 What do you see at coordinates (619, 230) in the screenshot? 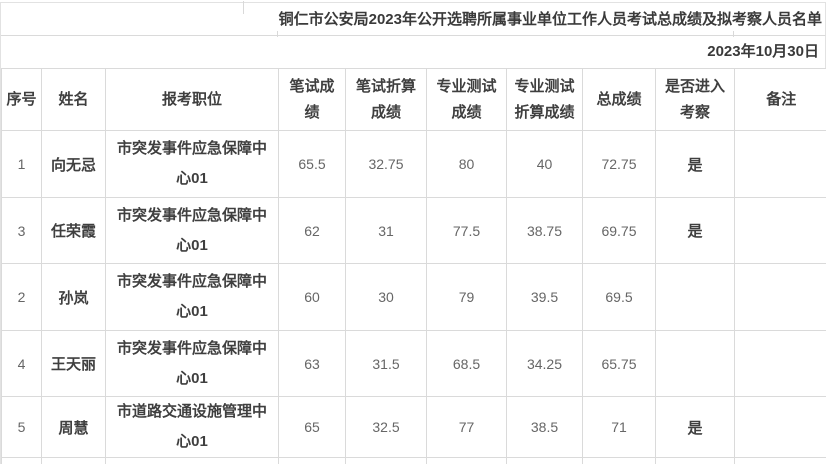
I see `cell-total-score: 69.75` at bounding box center [619, 230].